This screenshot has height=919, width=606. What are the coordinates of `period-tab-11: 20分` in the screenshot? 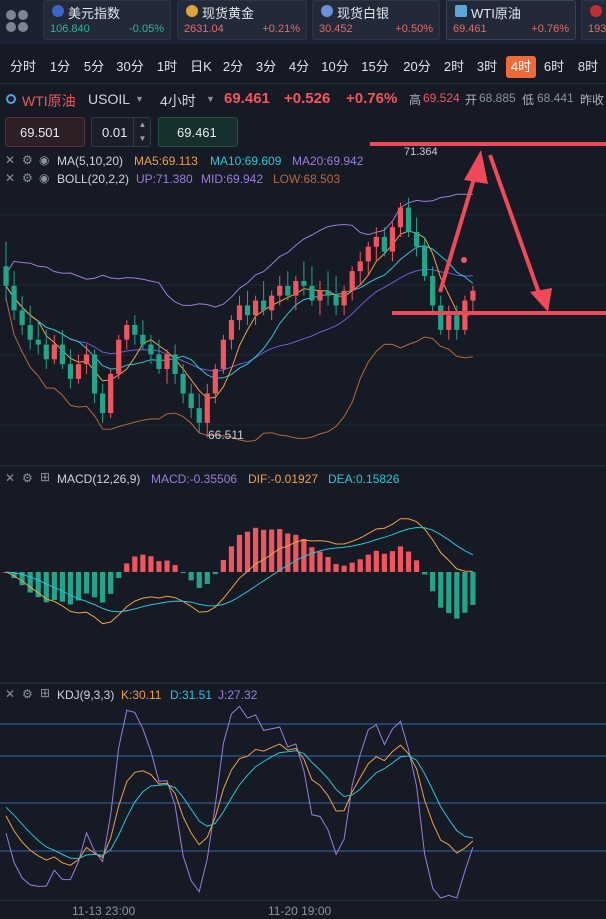 It's located at (417, 66).